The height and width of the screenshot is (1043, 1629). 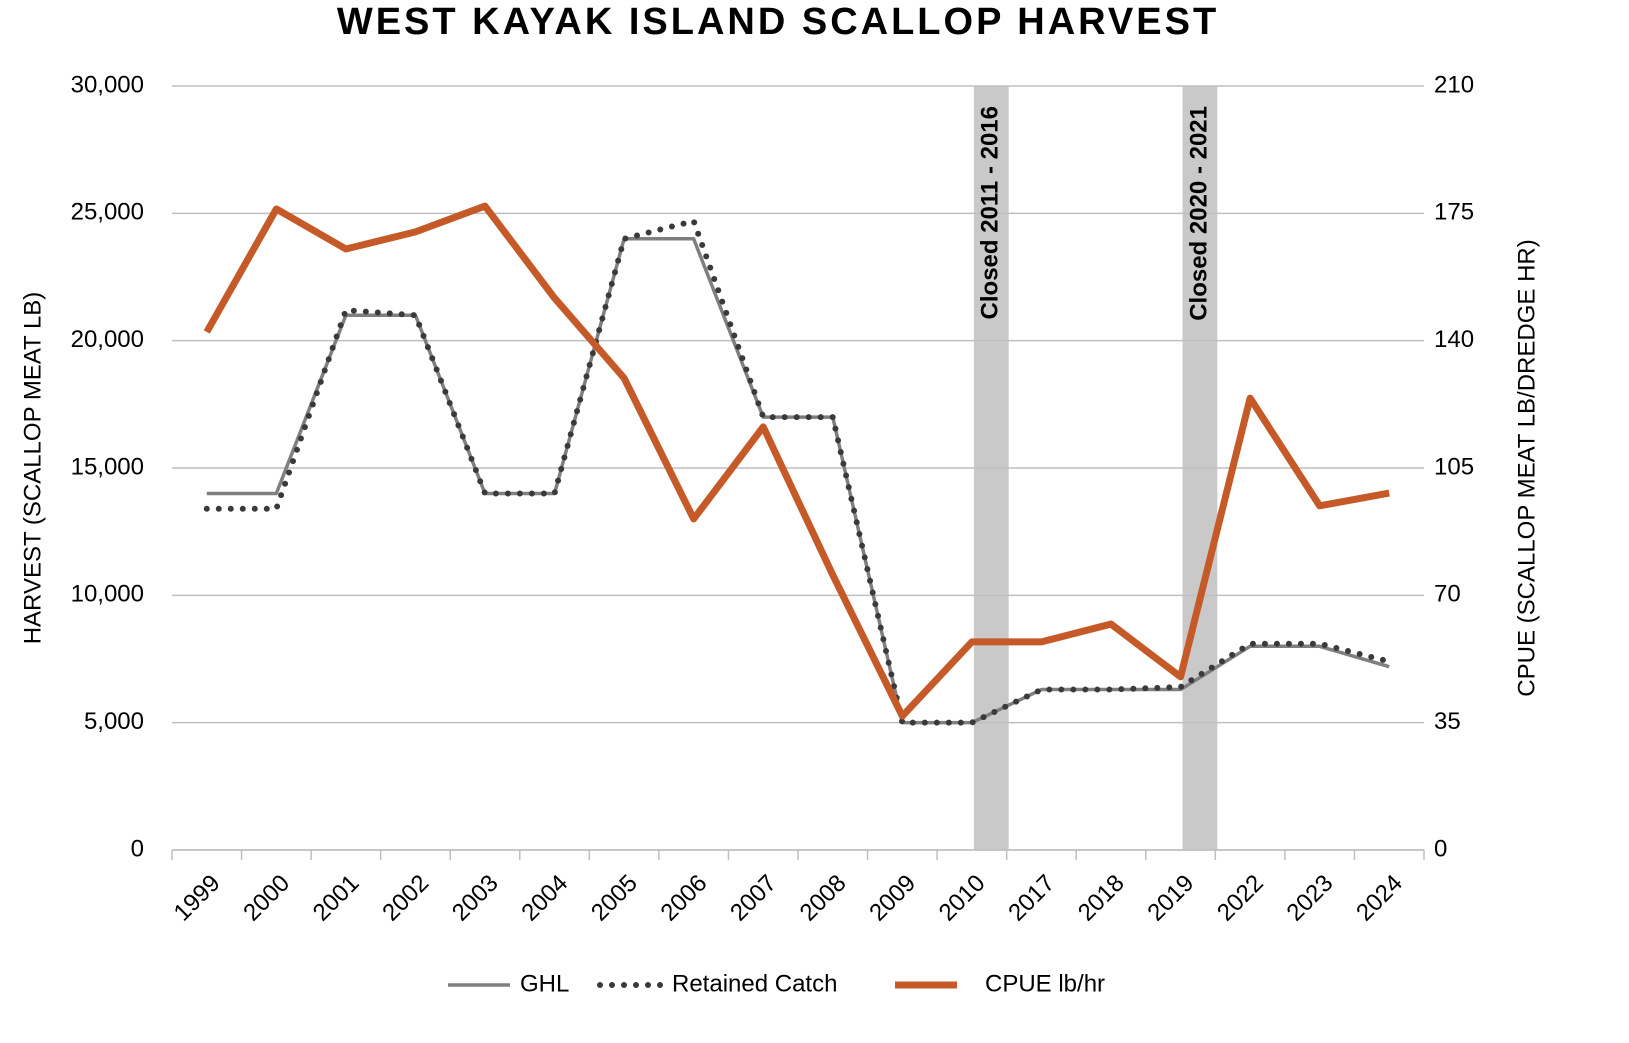 I want to click on y-tick-label: 20,000, so click(x=107, y=339).